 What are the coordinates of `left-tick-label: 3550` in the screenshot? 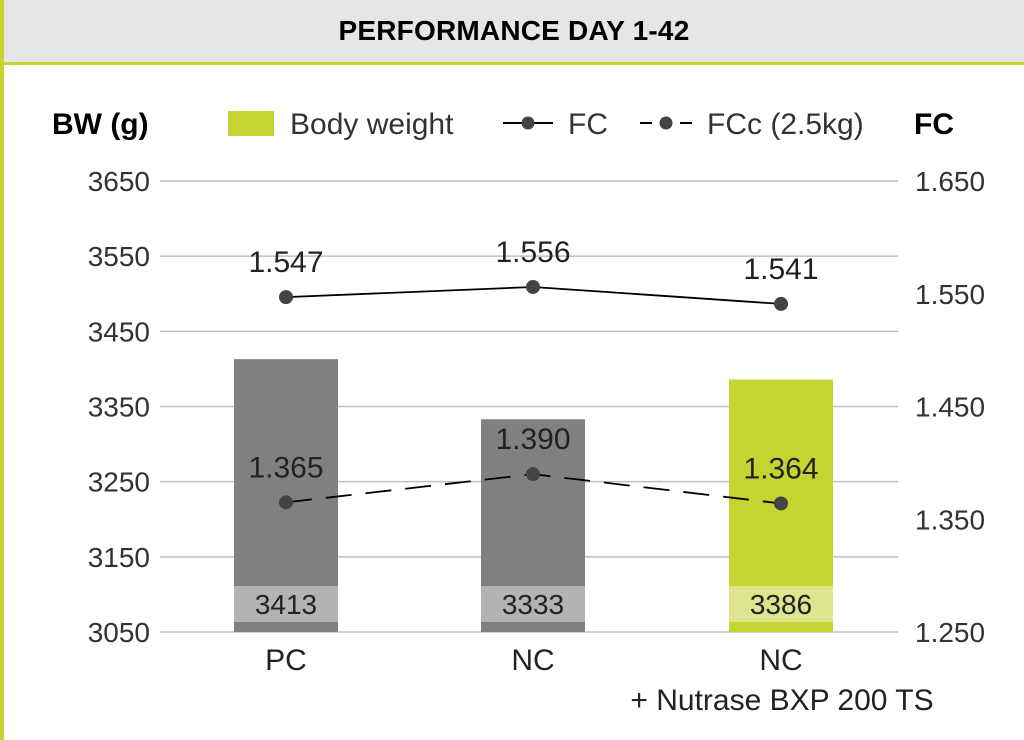 It's located at (119, 256).